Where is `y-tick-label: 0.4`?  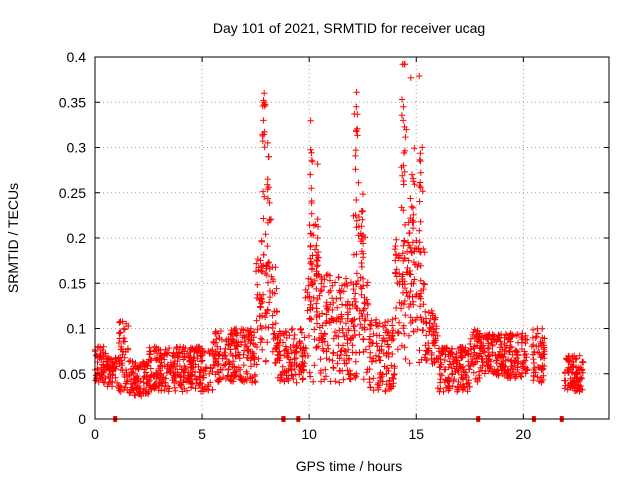 y-tick-label: 0.4 is located at coordinates (77, 57).